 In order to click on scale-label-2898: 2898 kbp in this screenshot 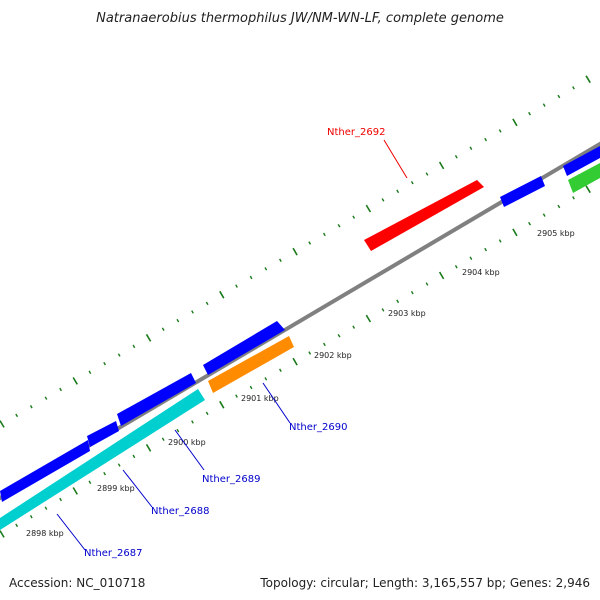, I will do `click(45, 533)`.